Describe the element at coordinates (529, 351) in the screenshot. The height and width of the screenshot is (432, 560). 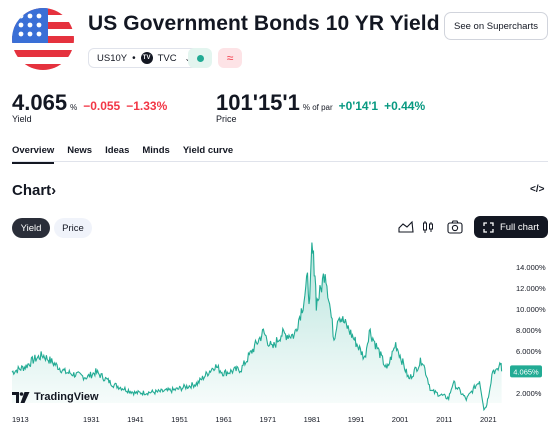
I see `y-tick-label: 6.000%` at that location.